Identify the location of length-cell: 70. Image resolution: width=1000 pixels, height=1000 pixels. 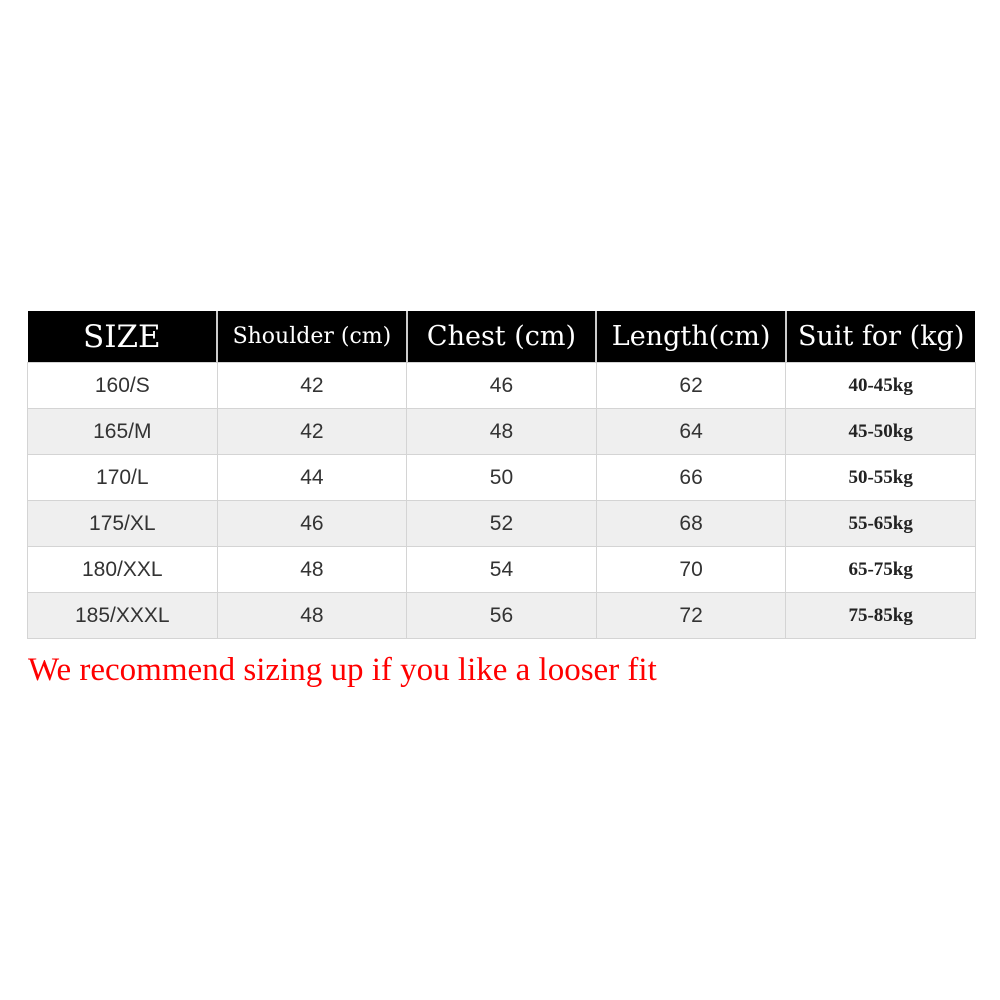
(691, 569).